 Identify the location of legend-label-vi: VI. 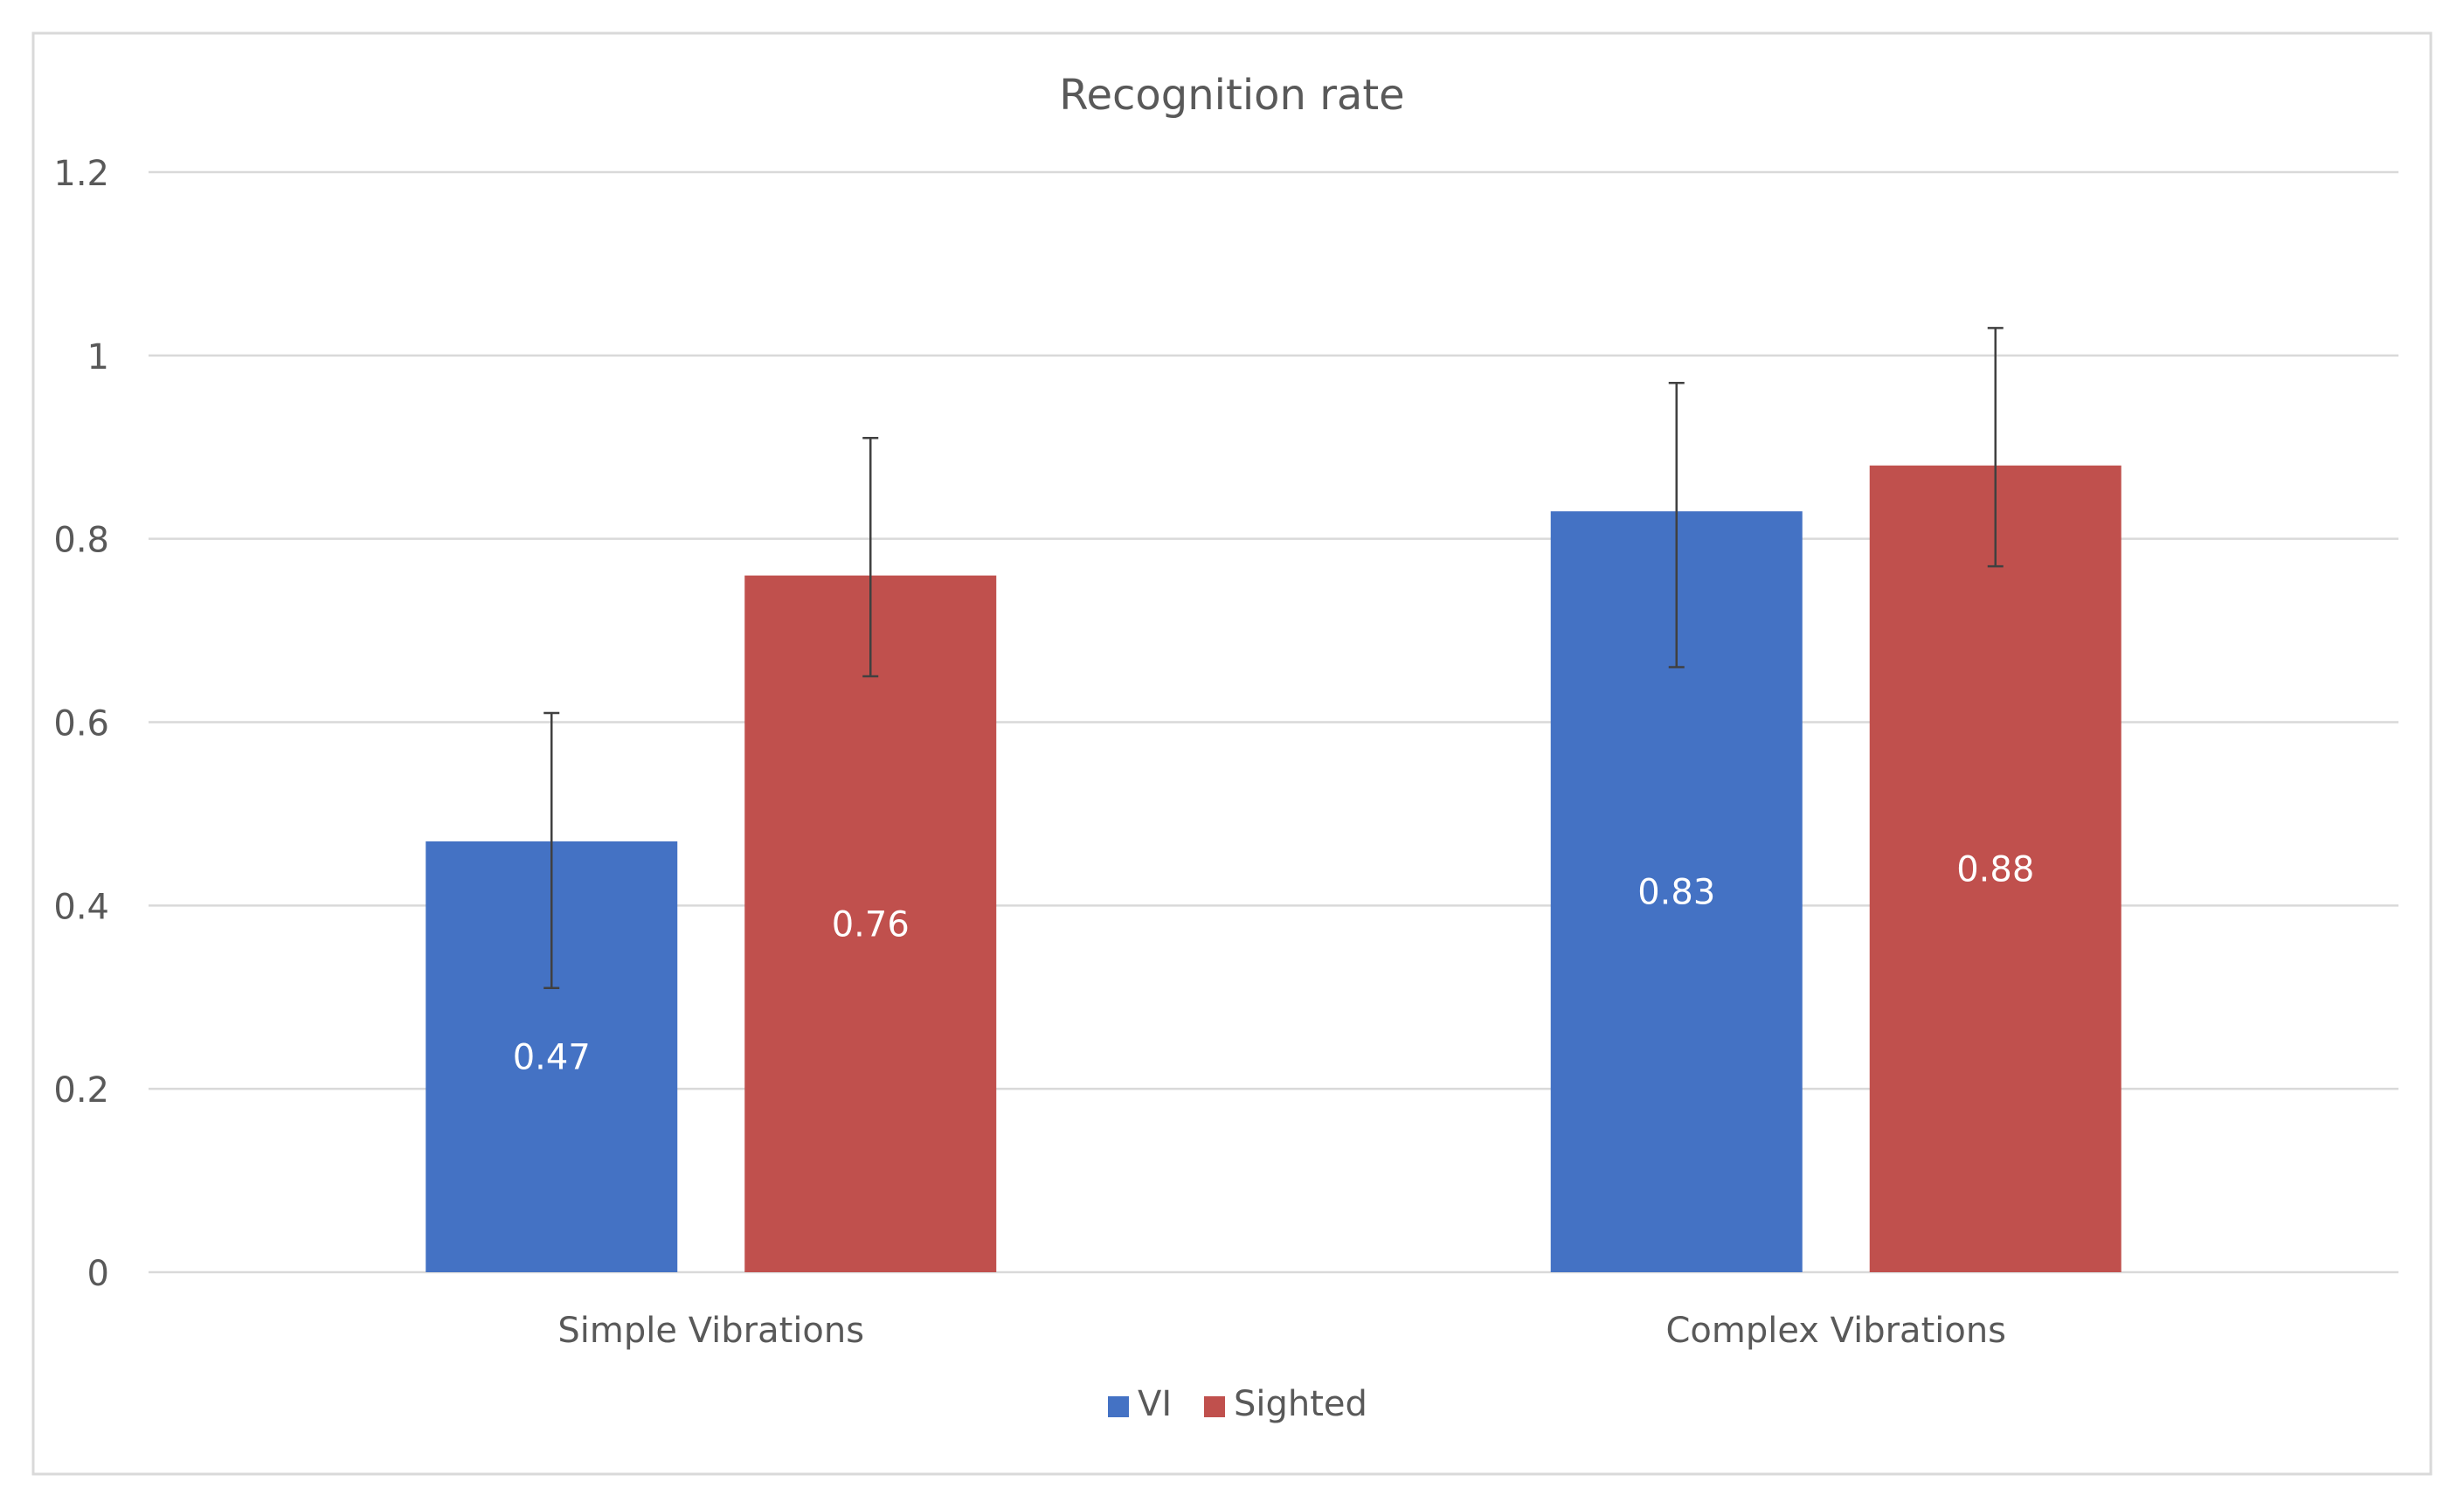
(1155, 1404).